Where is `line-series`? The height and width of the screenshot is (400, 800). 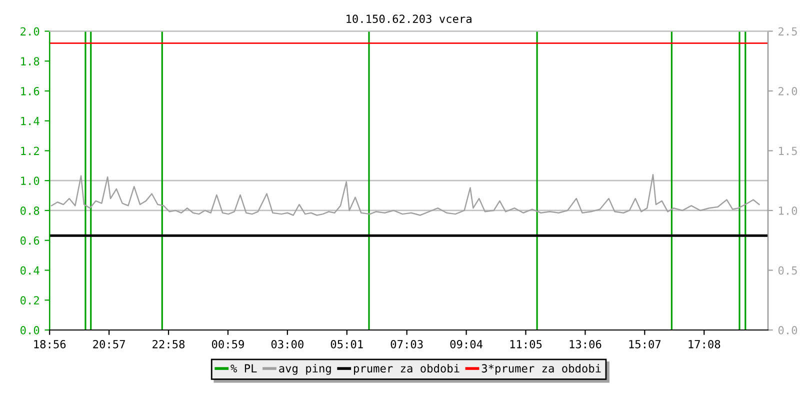 line-series is located at coordinates (405, 195).